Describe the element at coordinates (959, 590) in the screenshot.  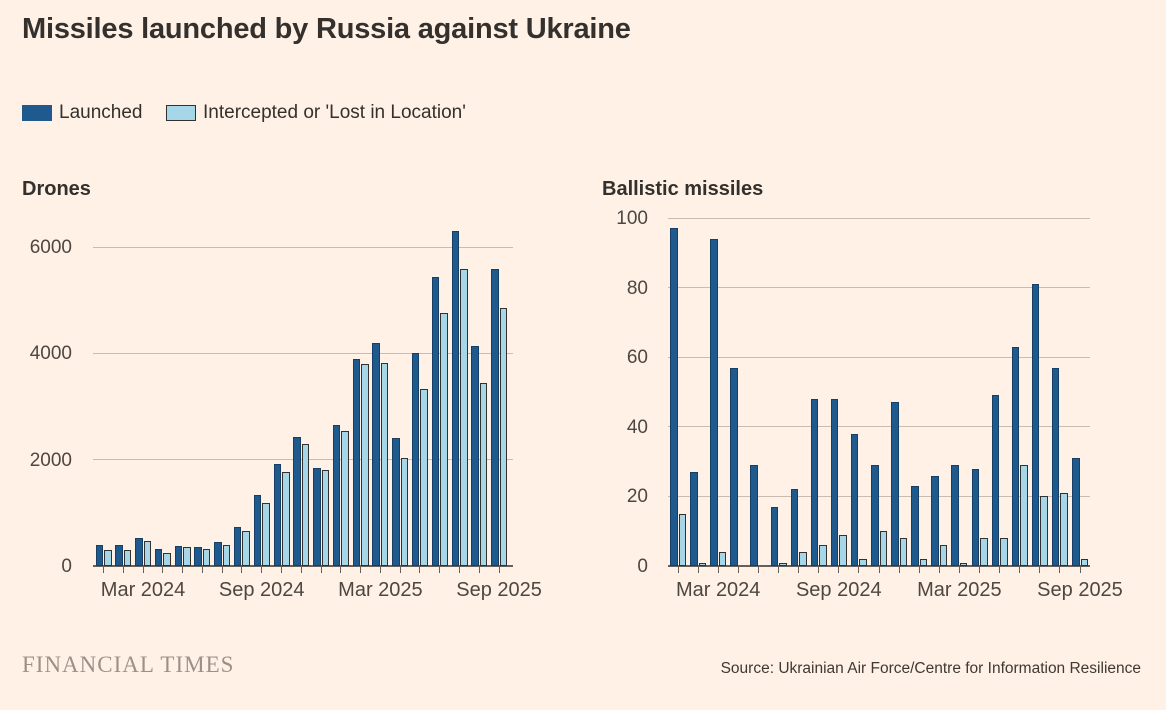
I see `x-axis-label: Mar 2025` at that location.